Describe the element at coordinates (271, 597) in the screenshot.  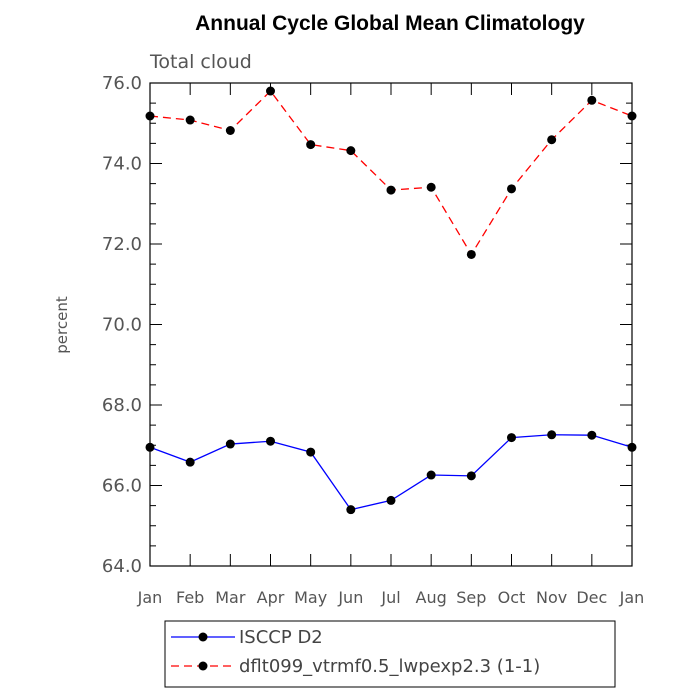
I see `x-tick-label: Apr` at that location.